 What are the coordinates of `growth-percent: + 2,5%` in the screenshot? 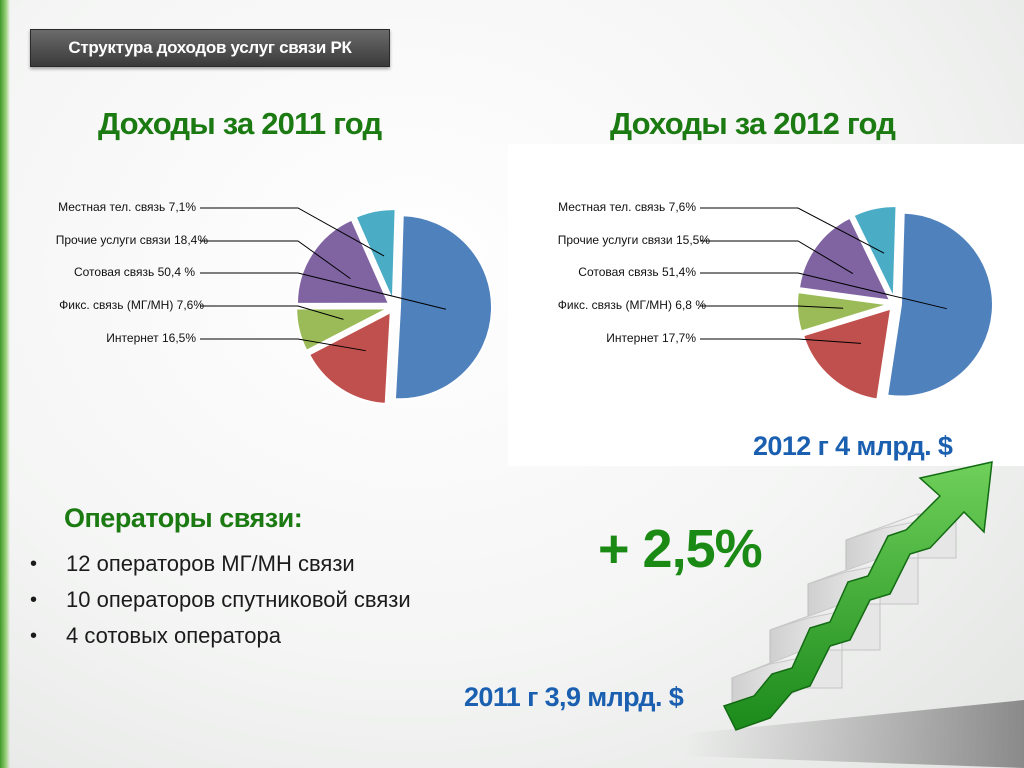 It's located at (680, 549).